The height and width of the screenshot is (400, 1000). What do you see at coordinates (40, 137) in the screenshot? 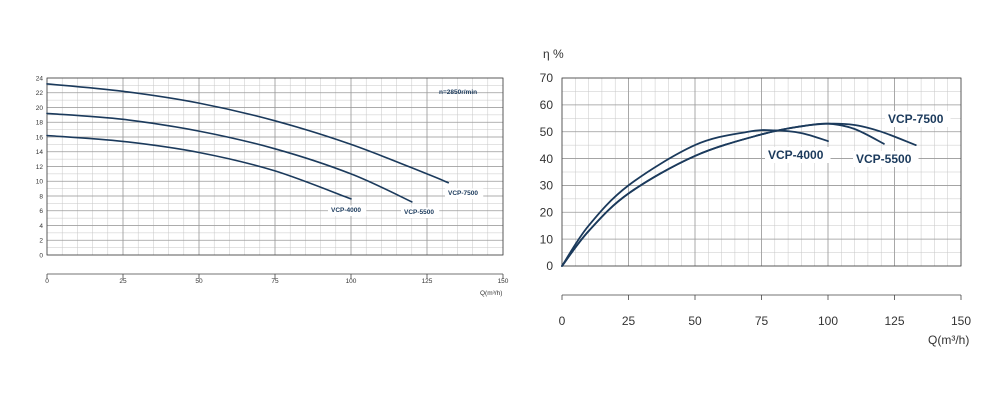
I see `y-tick-label: 16` at bounding box center [40, 137].